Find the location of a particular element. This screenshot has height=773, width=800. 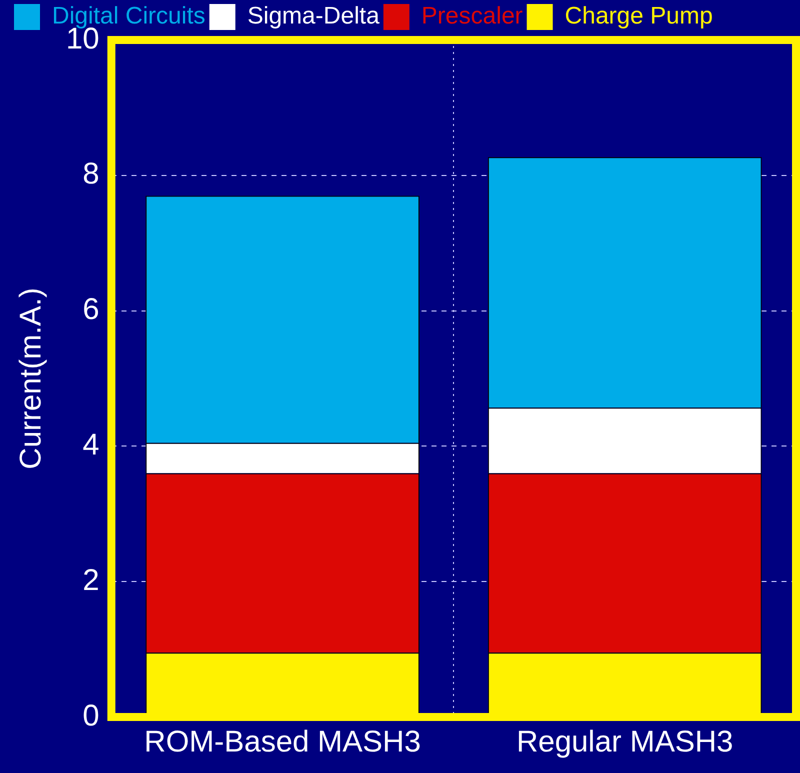

y-tick-label: 4 is located at coordinates (91, 445).